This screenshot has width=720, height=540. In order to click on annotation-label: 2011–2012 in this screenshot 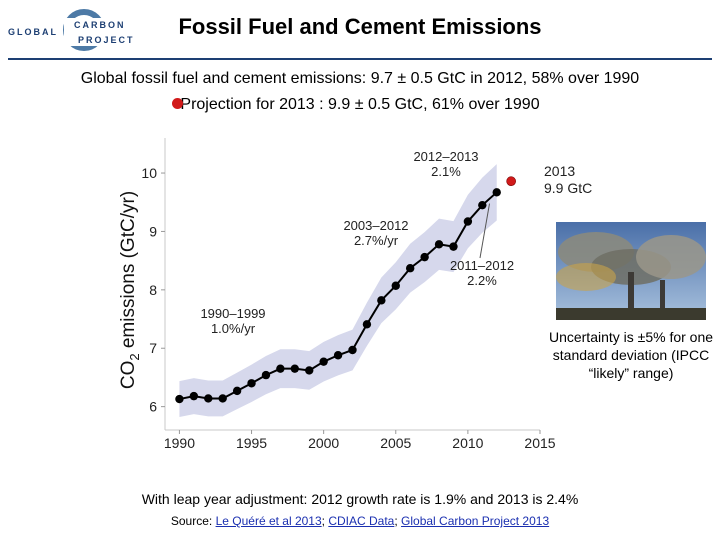, I will do `click(482, 265)`.